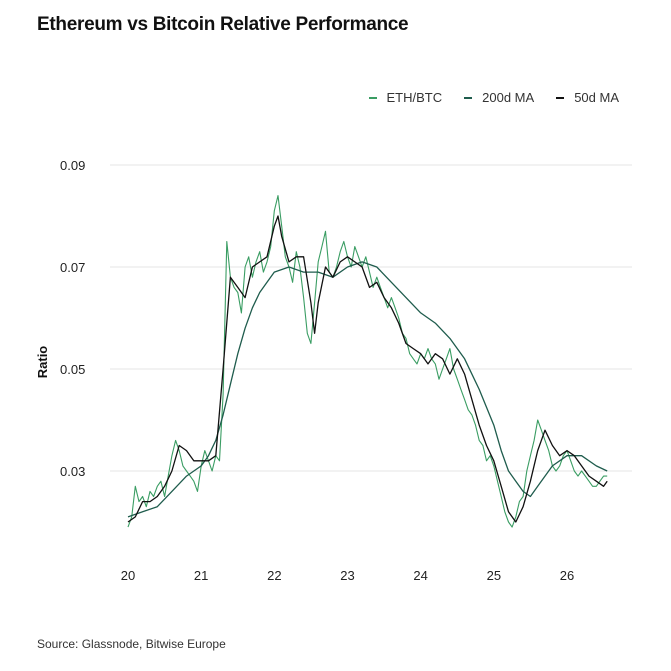  I want to click on y-tick-label: 0.05, so click(72, 369).